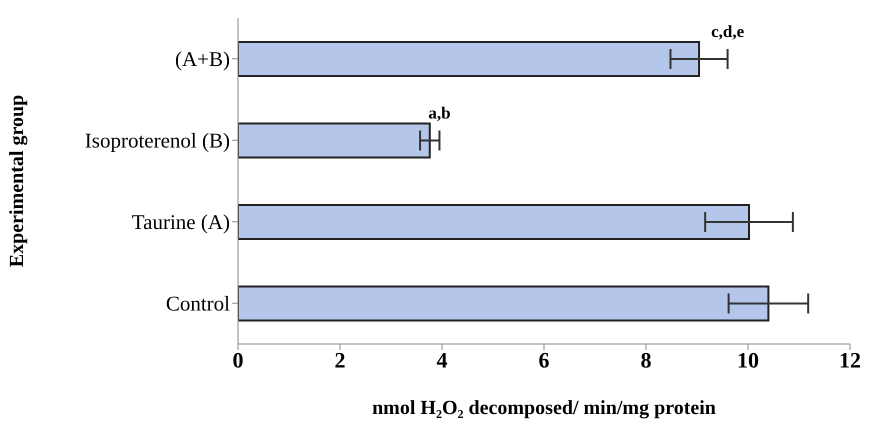 The height and width of the screenshot is (432, 878). What do you see at coordinates (181, 222) in the screenshot?
I see `y-tick-label: Taurine (A)` at bounding box center [181, 222].